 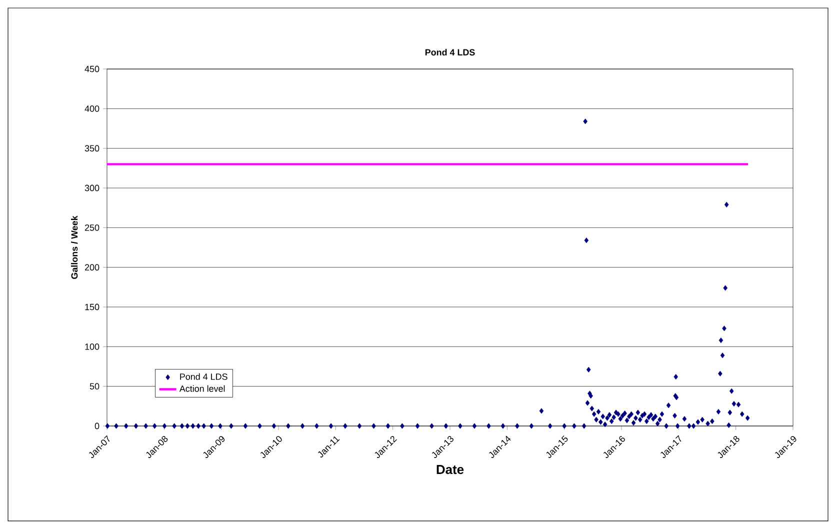 What do you see at coordinates (92, 227) in the screenshot?
I see `y-tick-label: 250` at bounding box center [92, 227].